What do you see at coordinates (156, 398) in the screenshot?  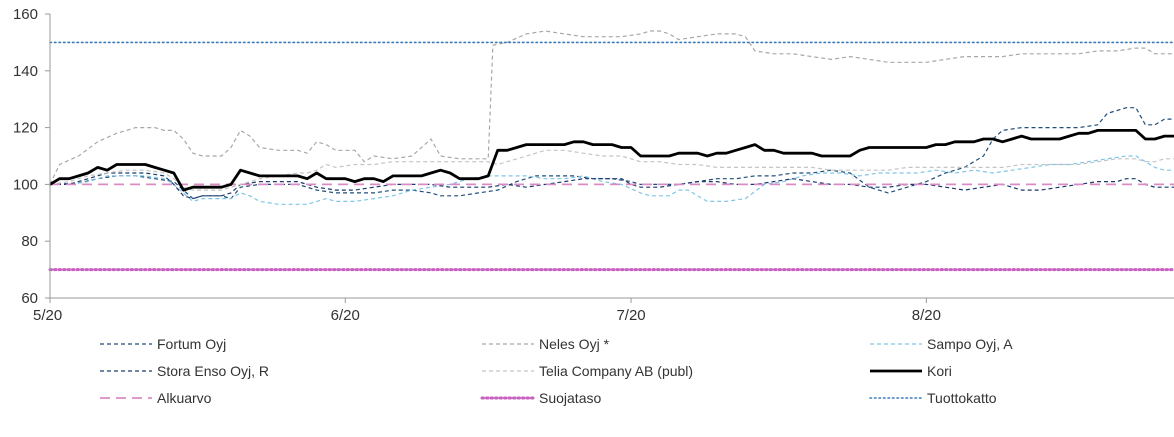 I see `legend-item: Alkuarvo` at bounding box center [156, 398].